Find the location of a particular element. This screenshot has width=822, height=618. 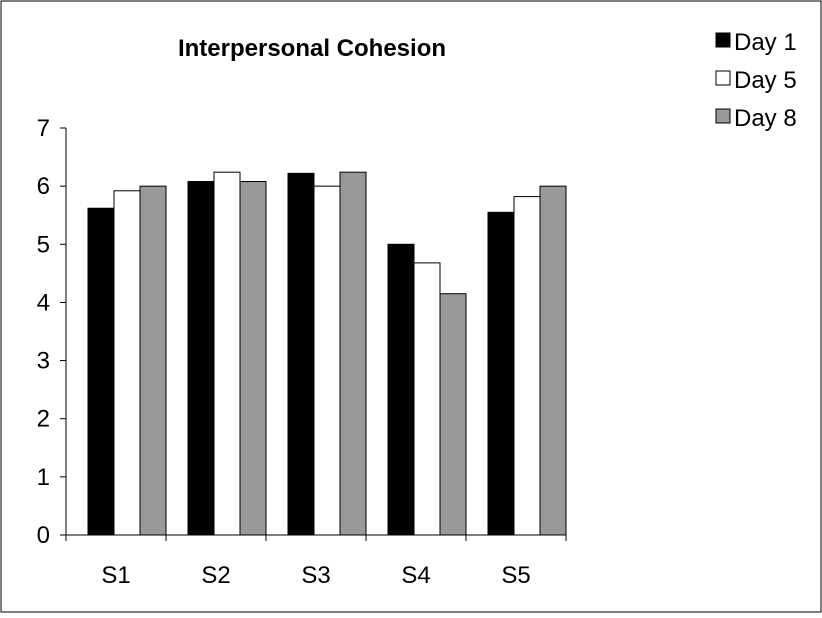

x-tick-label: S2 is located at coordinates (215, 575).